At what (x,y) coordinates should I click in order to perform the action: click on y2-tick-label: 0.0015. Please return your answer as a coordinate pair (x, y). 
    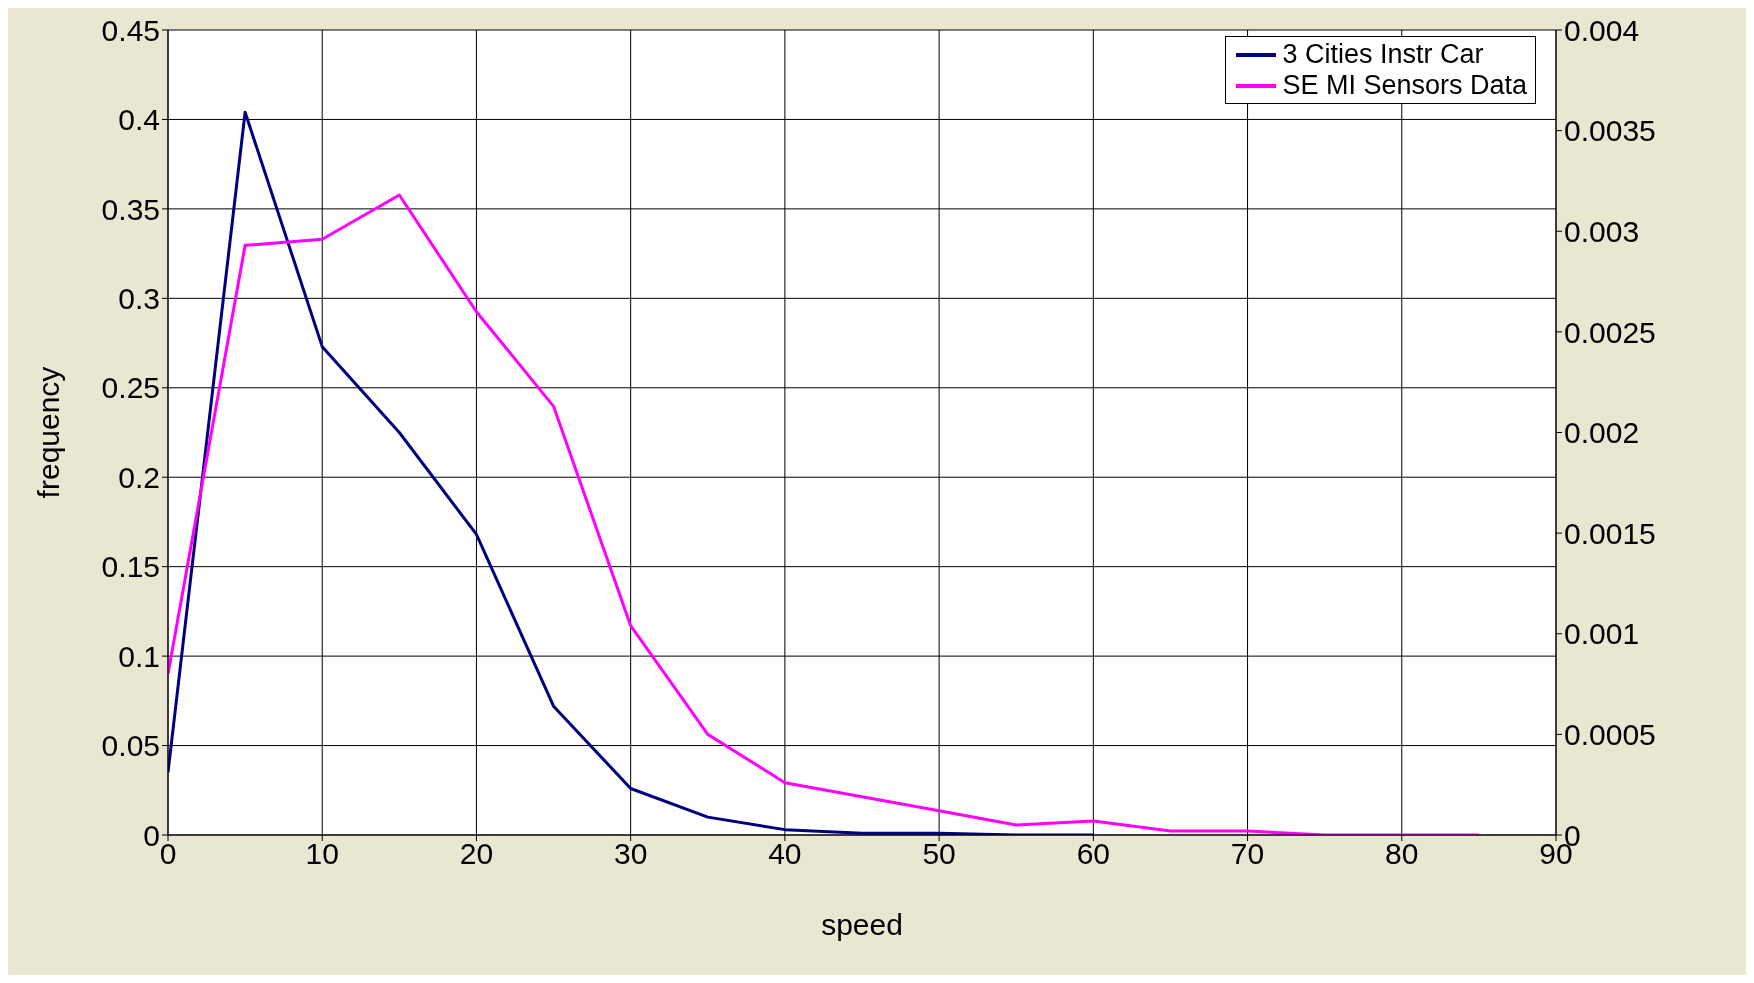
    Looking at the image, I should click on (1610, 533).